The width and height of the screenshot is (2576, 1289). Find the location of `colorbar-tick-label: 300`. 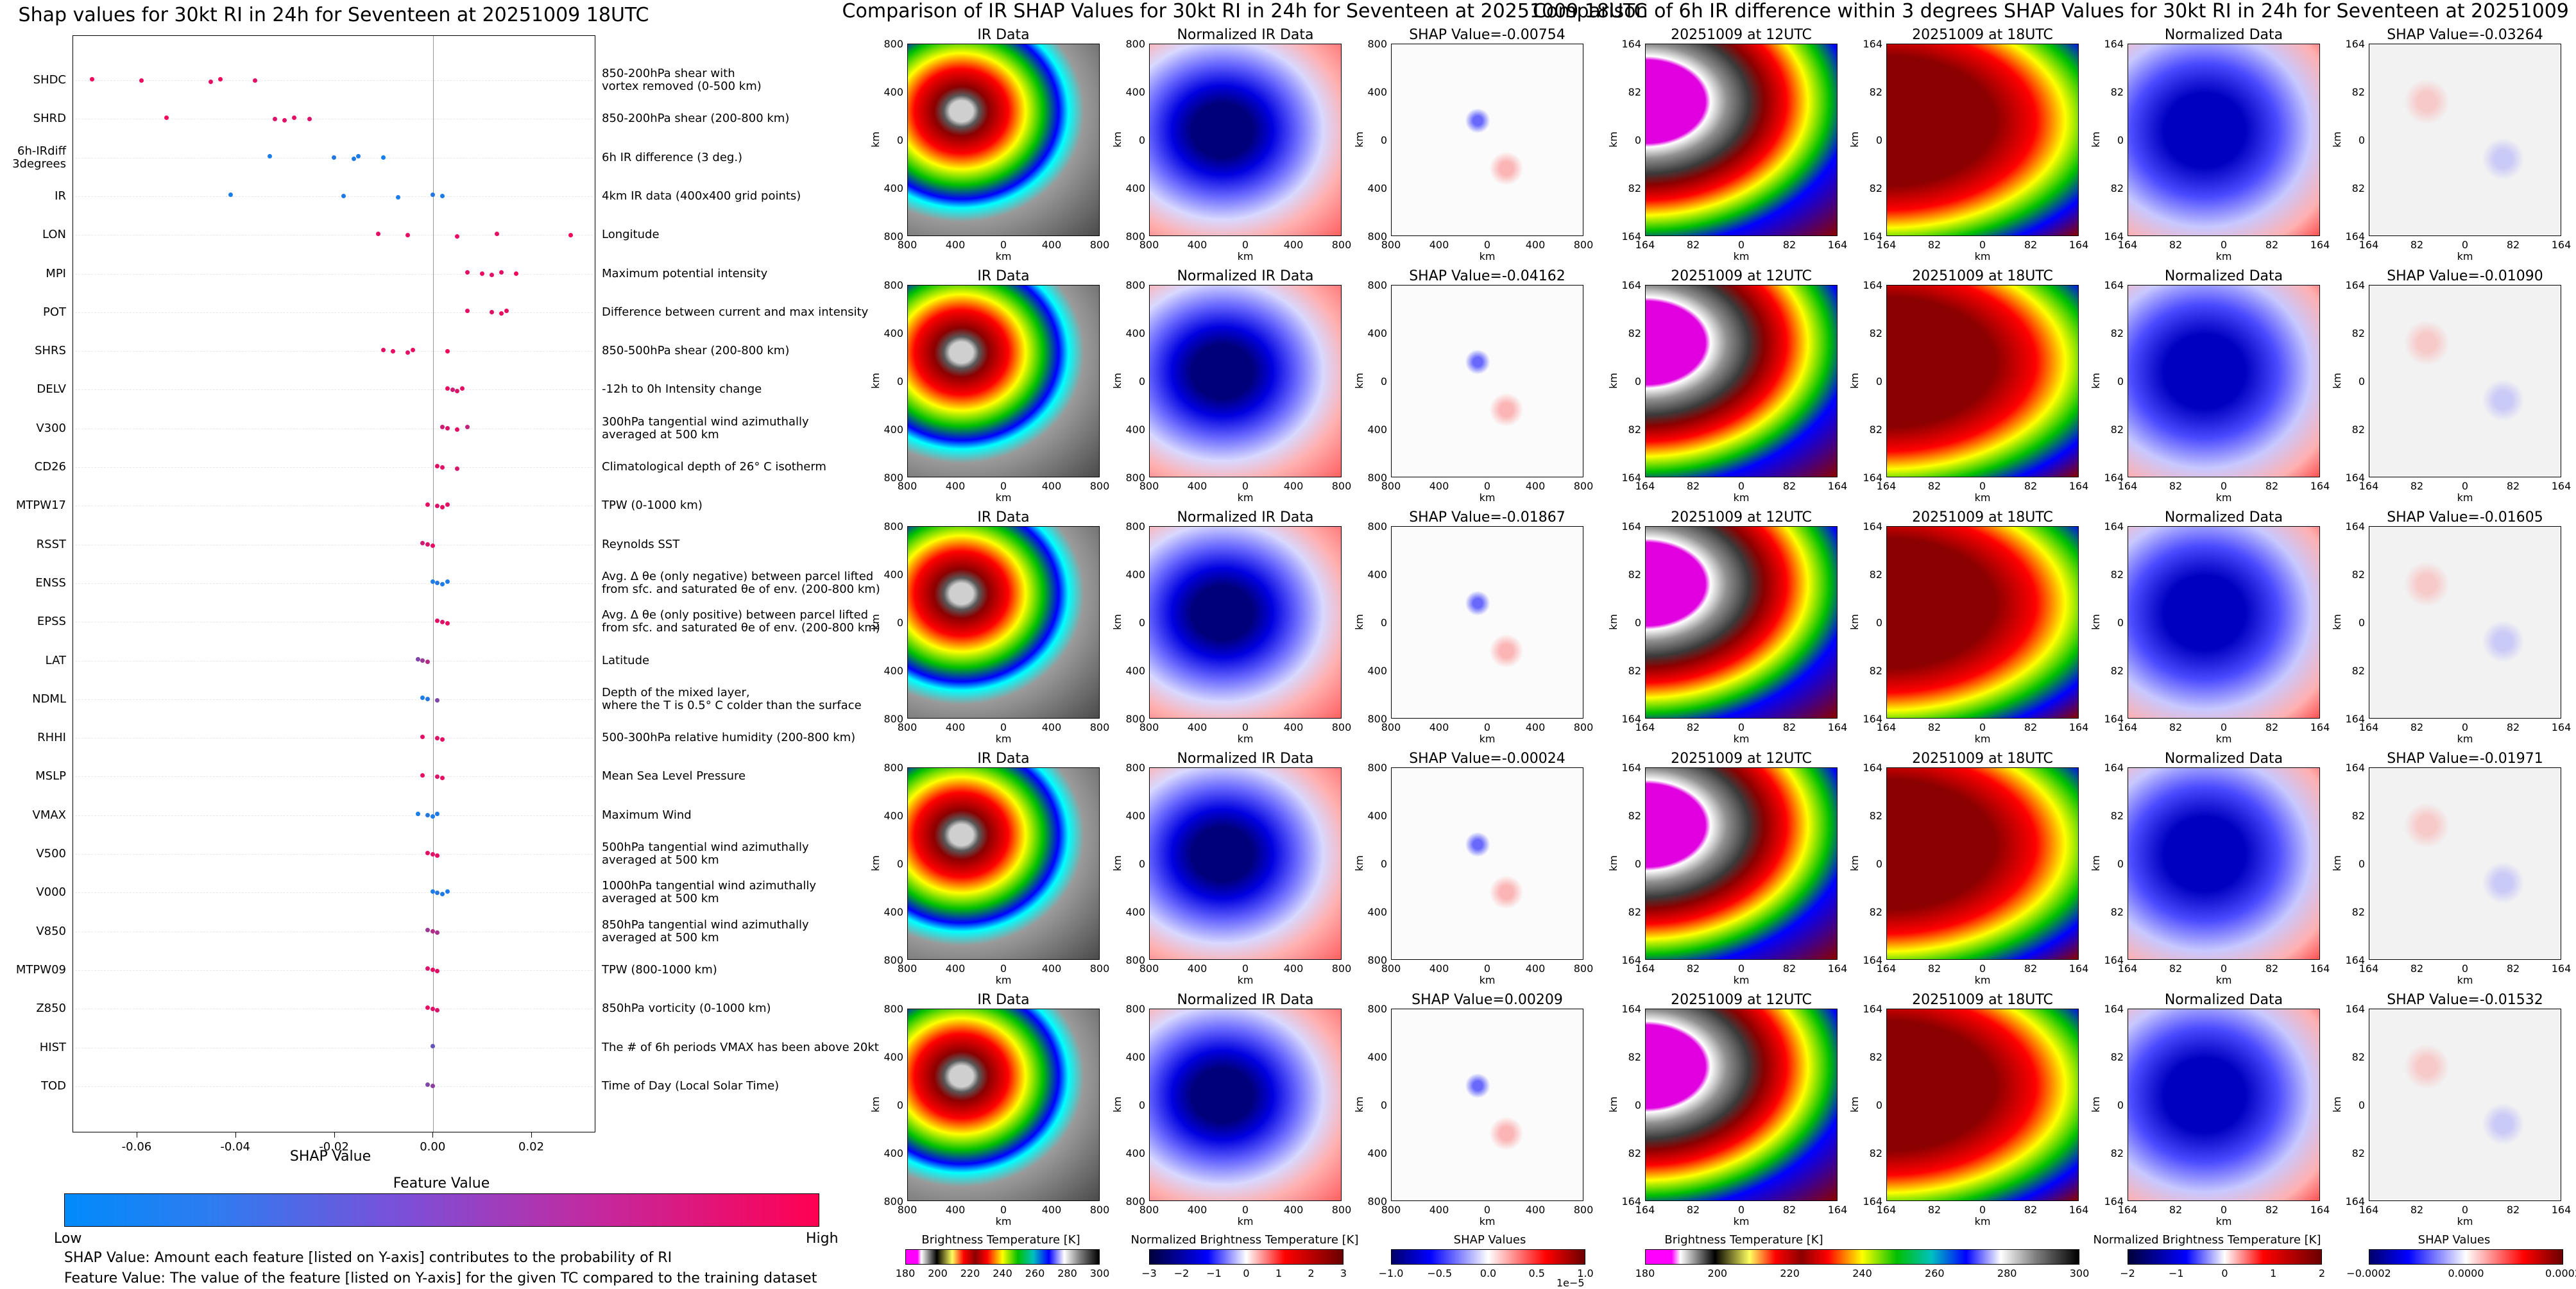

colorbar-tick-label: 300 is located at coordinates (1099, 1273).